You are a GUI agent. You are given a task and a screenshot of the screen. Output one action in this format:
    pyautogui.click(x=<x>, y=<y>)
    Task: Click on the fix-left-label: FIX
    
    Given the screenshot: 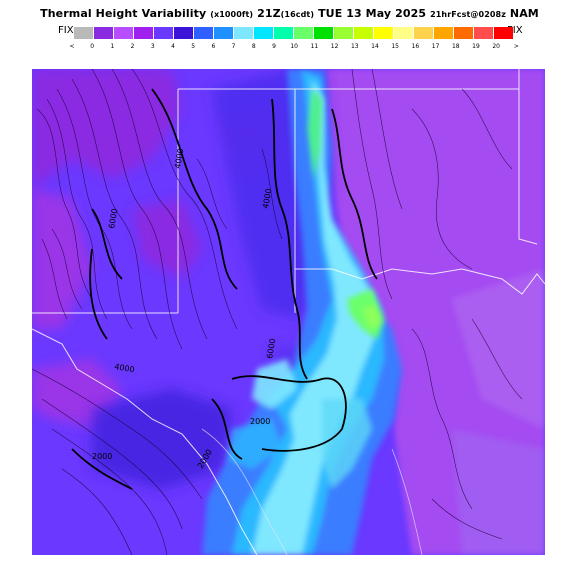 What is the action you would take?
    pyautogui.click(x=66, y=30)
    